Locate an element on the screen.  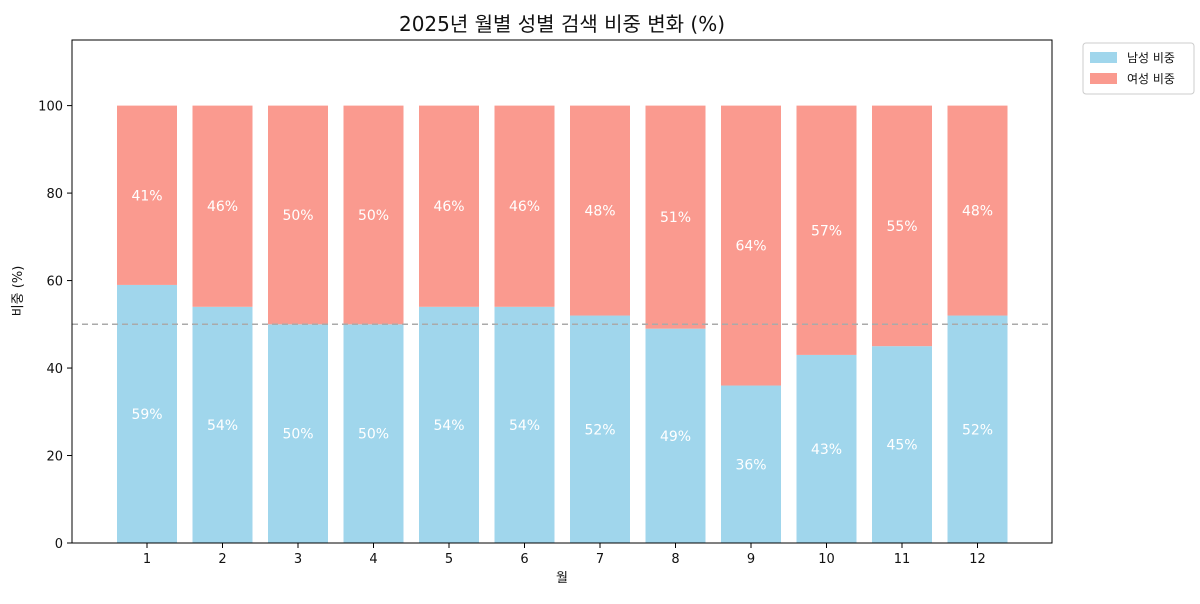
y-axis: 0 20 40 60 80 100 is located at coordinates (55, 326).